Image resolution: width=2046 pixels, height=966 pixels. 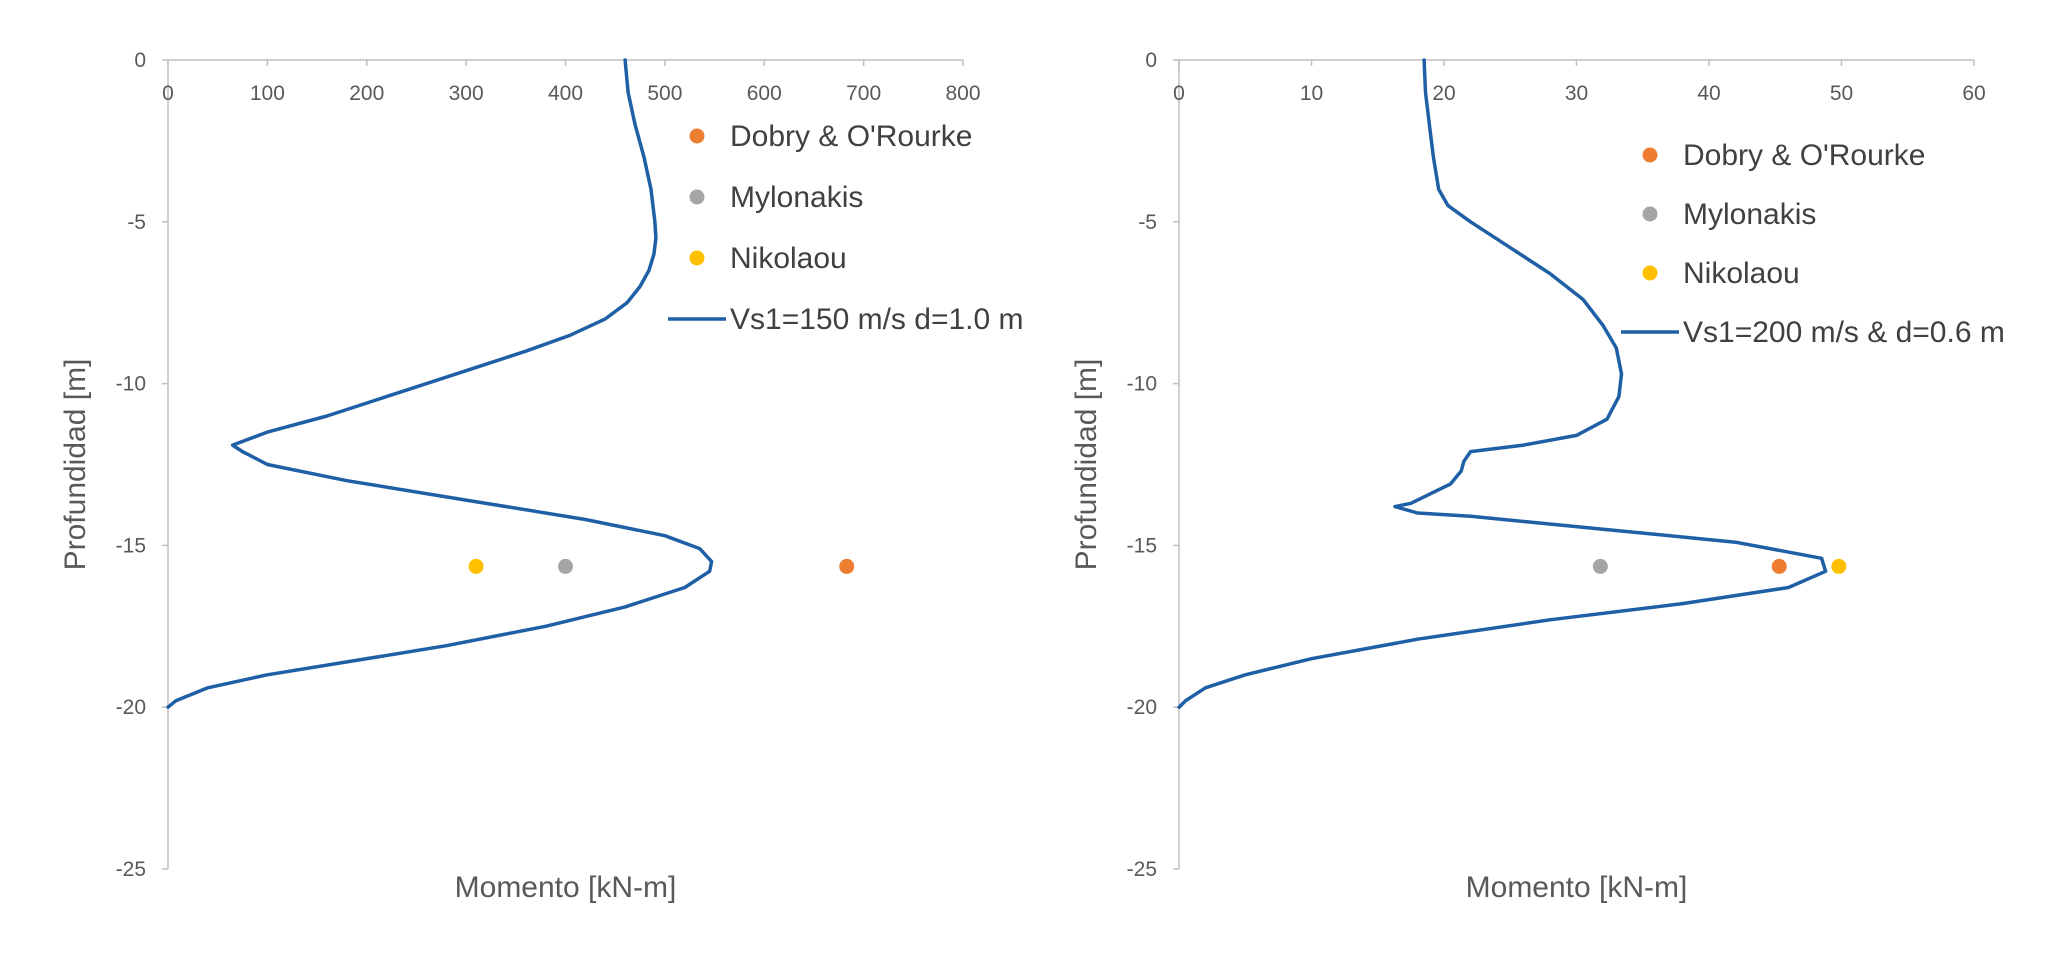 What do you see at coordinates (267, 93) in the screenshot?
I see `x-tick-label: 100` at bounding box center [267, 93].